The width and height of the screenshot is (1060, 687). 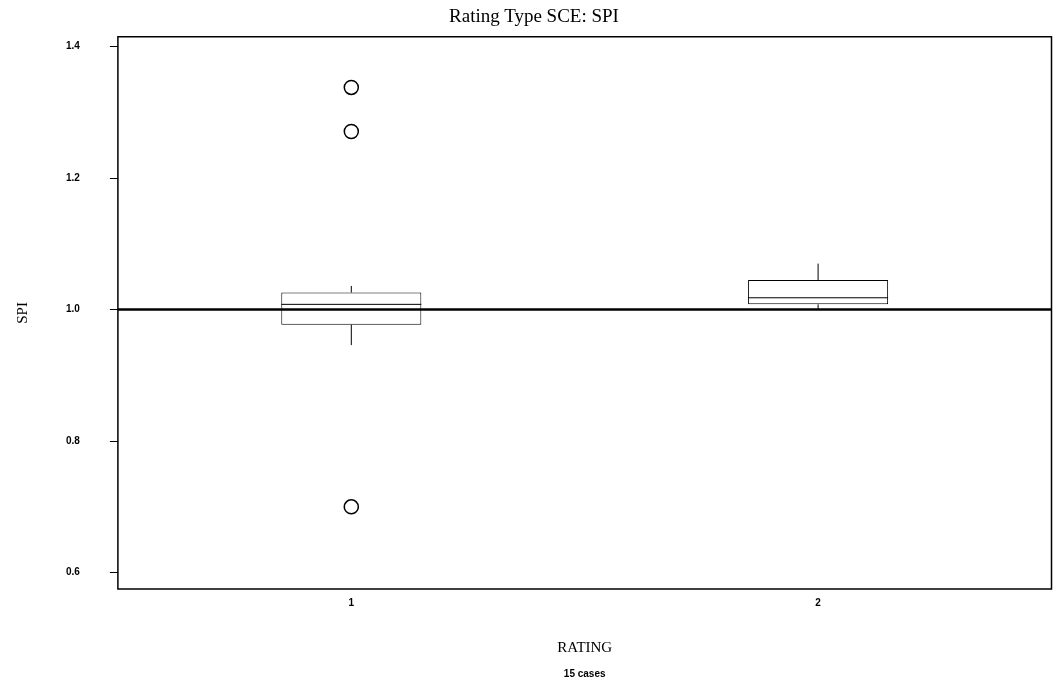 What do you see at coordinates (584, 673) in the screenshot?
I see `text: 15 cases` at bounding box center [584, 673].